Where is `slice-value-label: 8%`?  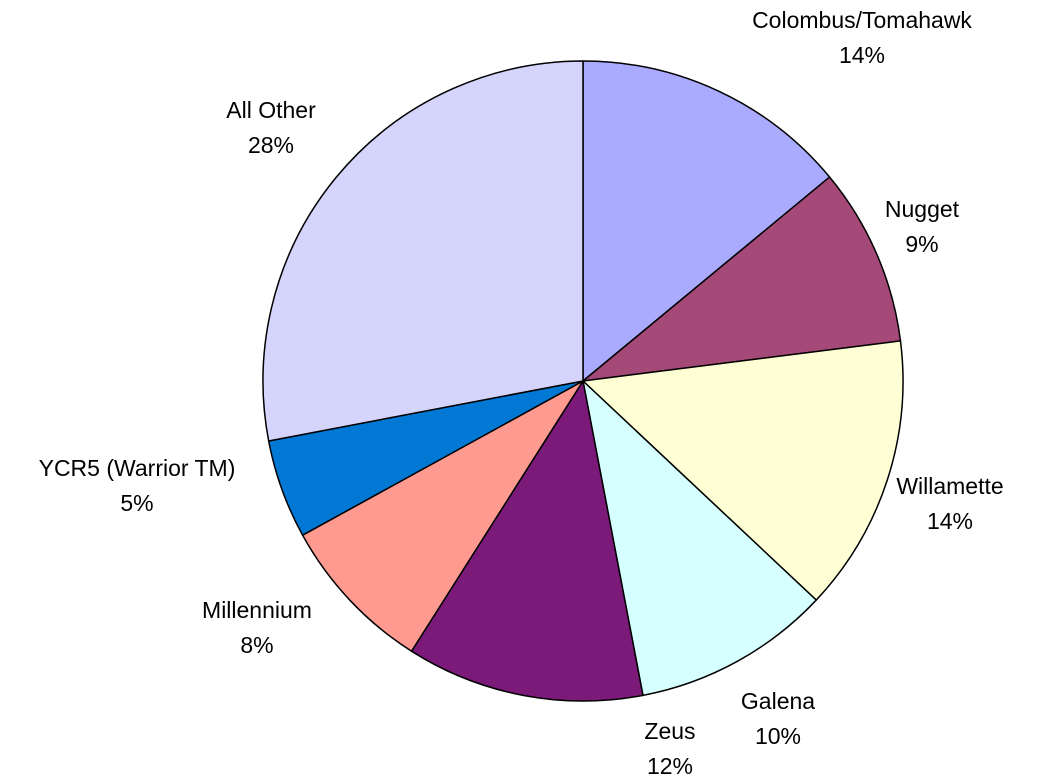
slice-value-label: 8% is located at coordinates (256, 645).